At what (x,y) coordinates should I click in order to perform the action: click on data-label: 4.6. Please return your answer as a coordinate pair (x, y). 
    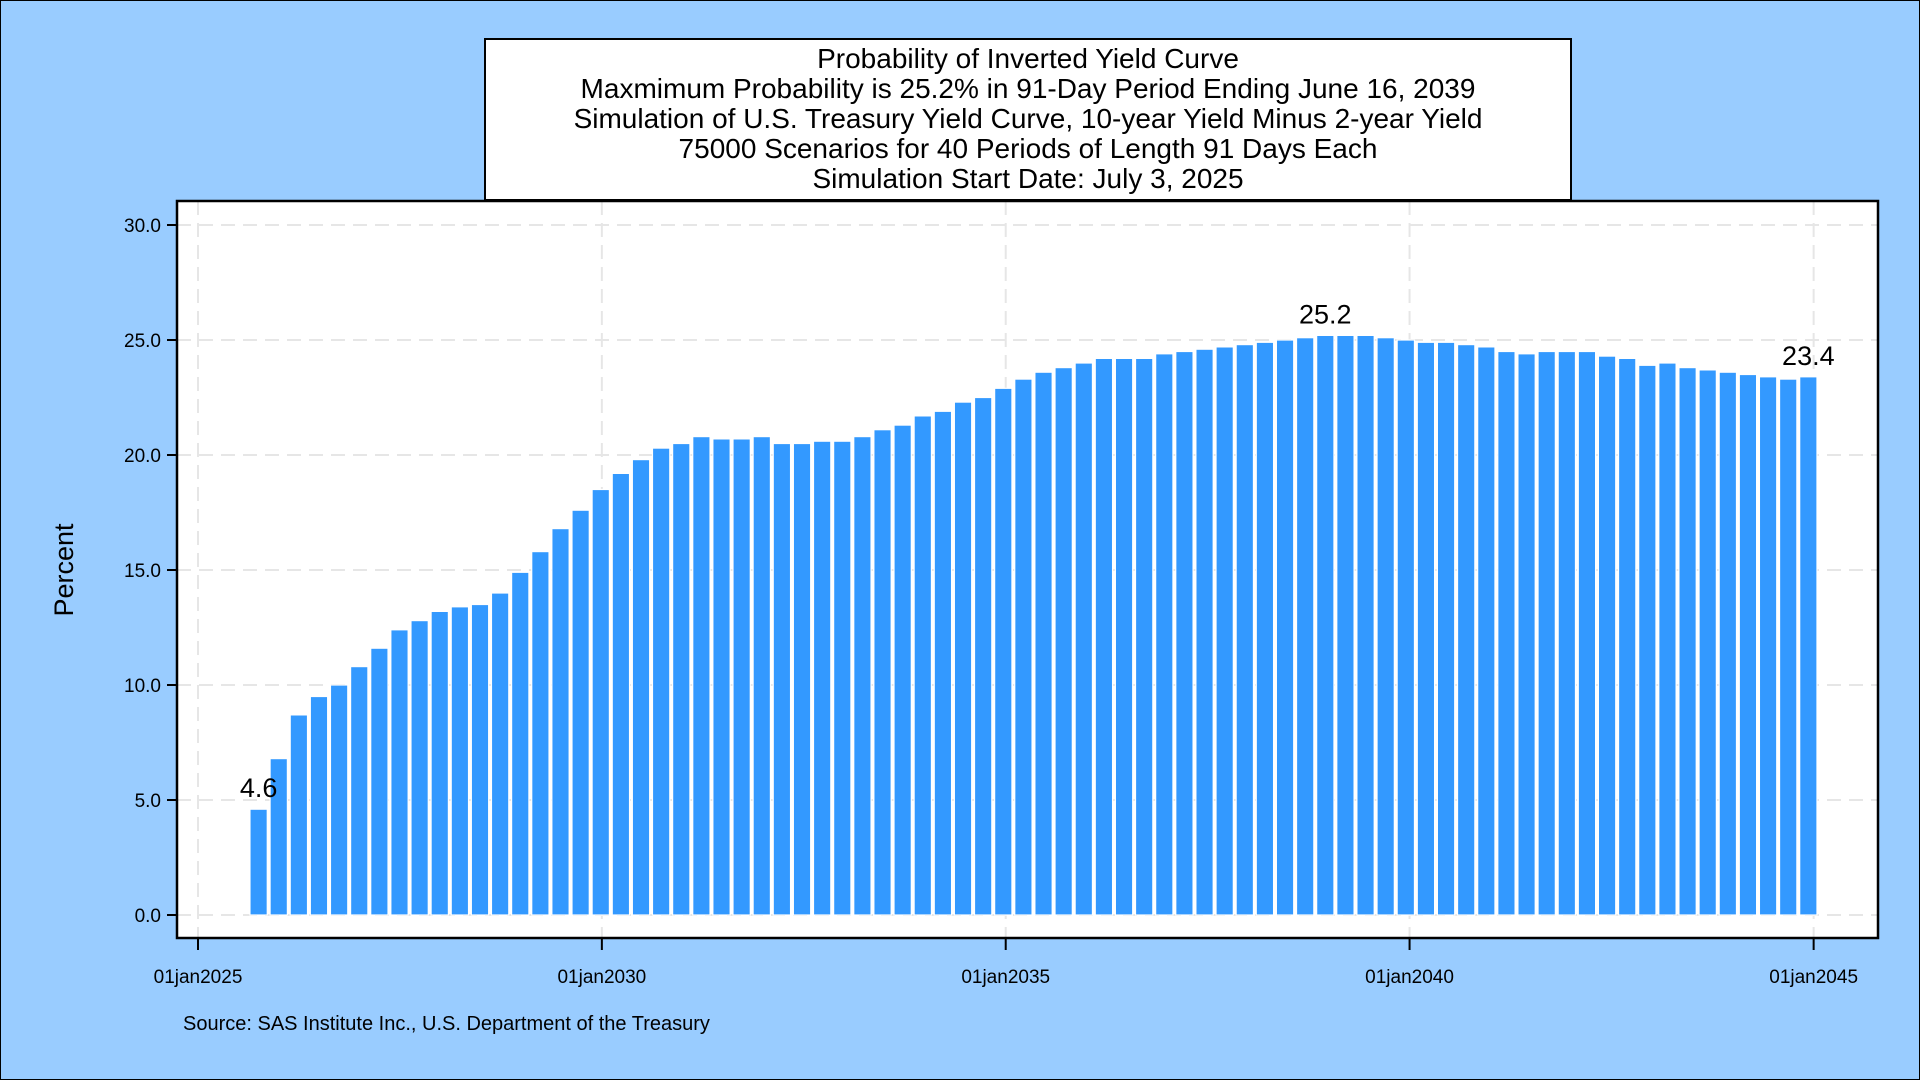
    Looking at the image, I should click on (259, 788).